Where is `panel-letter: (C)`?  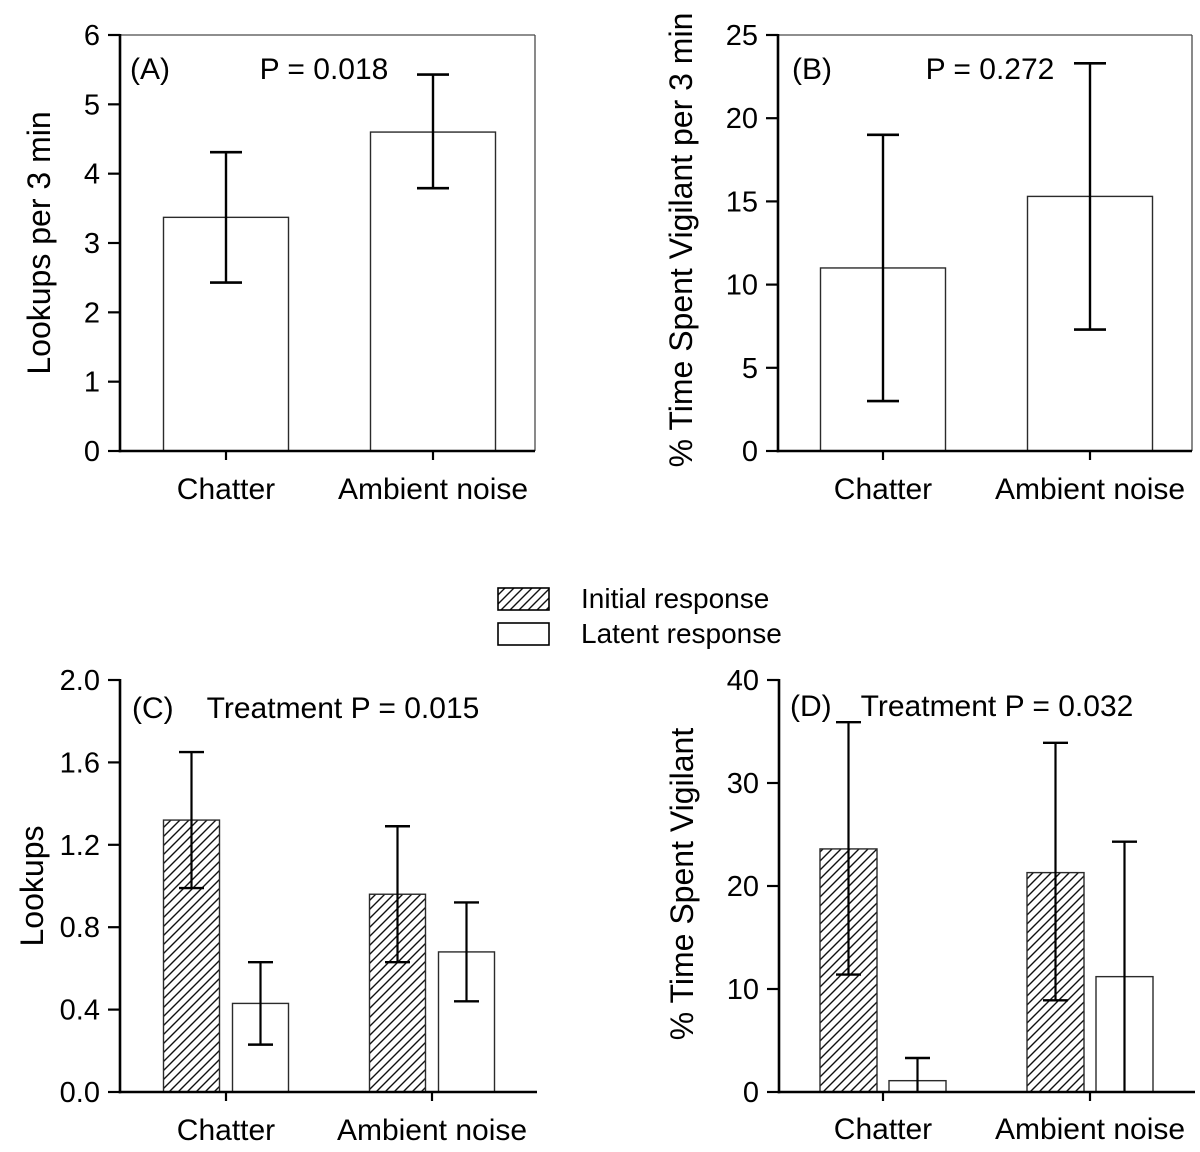
panel-letter: (C) is located at coordinates (153, 708).